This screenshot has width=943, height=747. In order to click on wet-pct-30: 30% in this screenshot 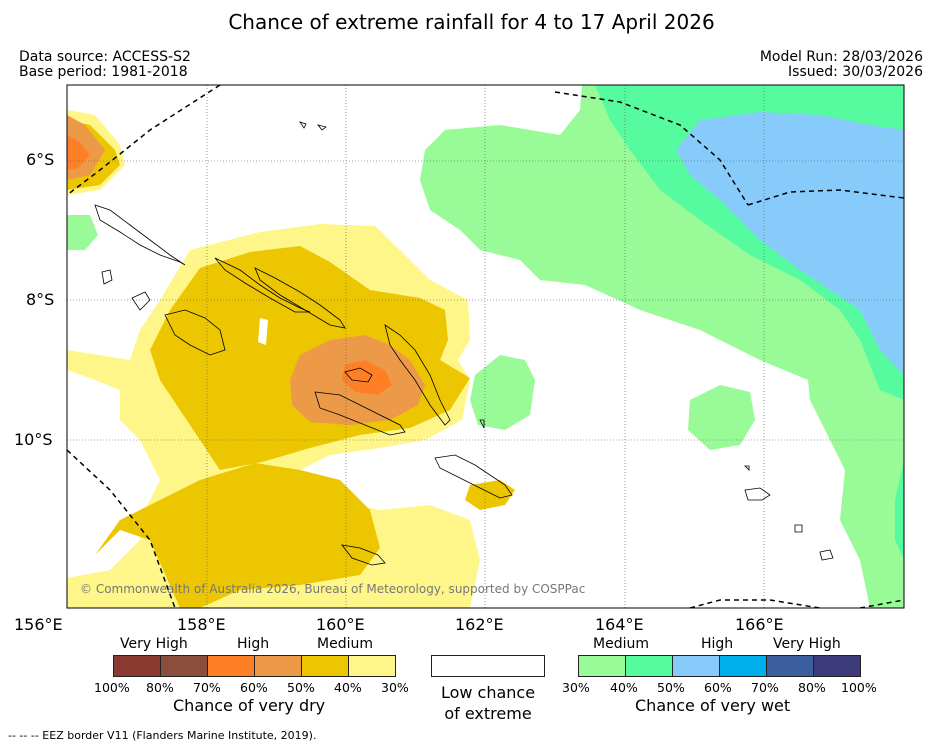, I will do `click(576, 687)`.